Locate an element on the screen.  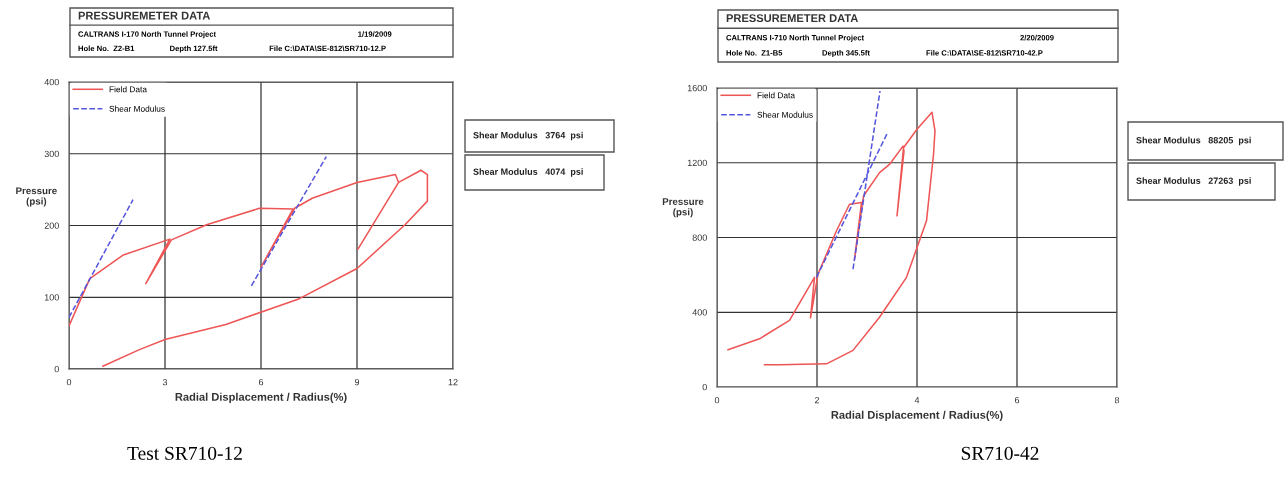
text: Shear Modulus 27263 psi is located at coordinates (1193, 181).